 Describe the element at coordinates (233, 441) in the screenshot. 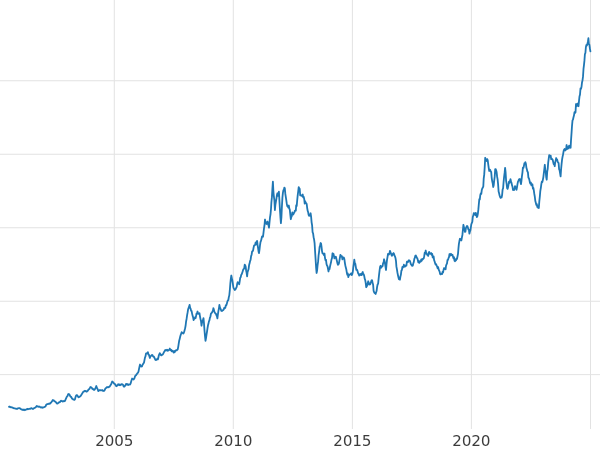

I see `x-tick-label: 2010` at that location.